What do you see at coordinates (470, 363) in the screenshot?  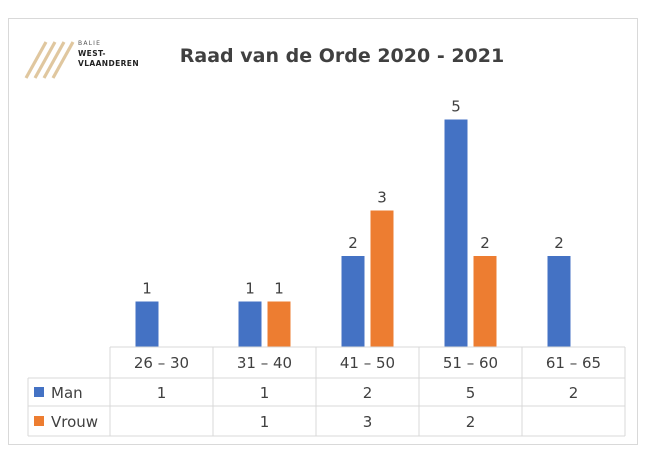 I see `x-tick-label: 51 – 60` at bounding box center [470, 363].